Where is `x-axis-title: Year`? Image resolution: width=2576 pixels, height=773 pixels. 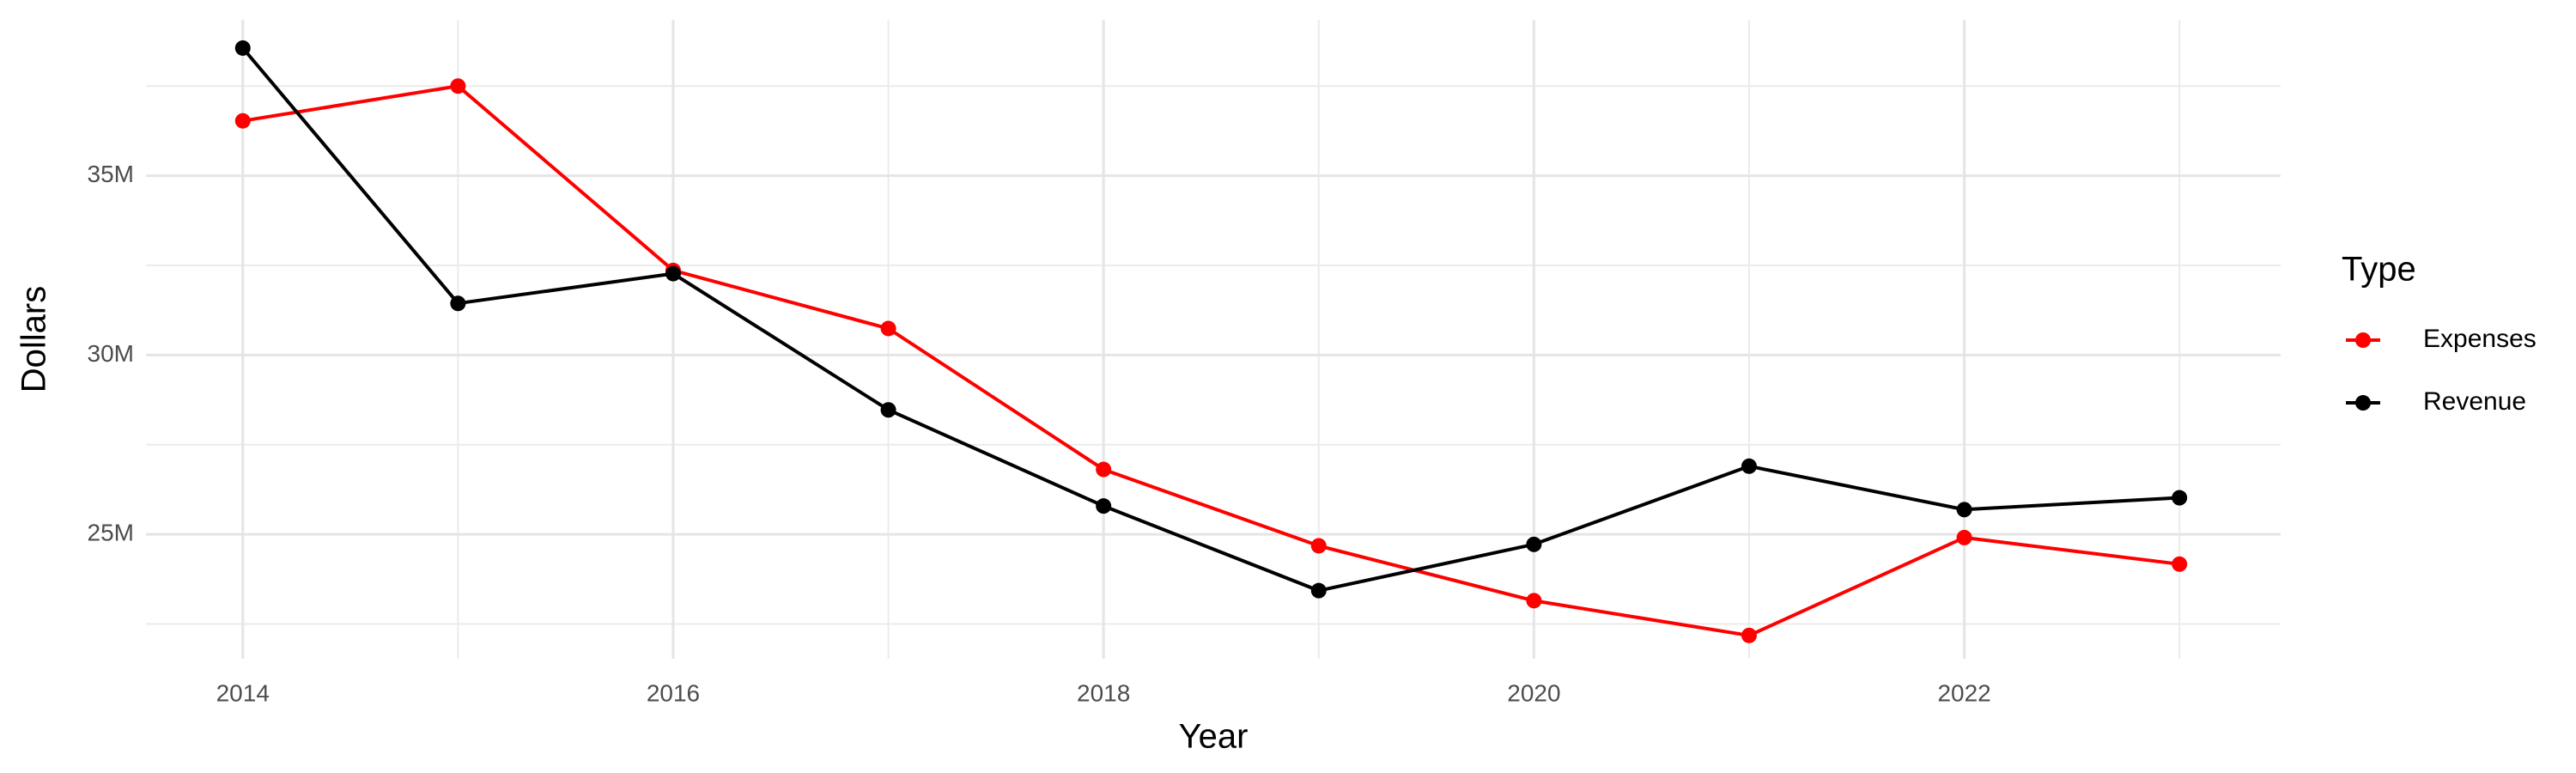 x-axis-title: Year is located at coordinates (1214, 737).